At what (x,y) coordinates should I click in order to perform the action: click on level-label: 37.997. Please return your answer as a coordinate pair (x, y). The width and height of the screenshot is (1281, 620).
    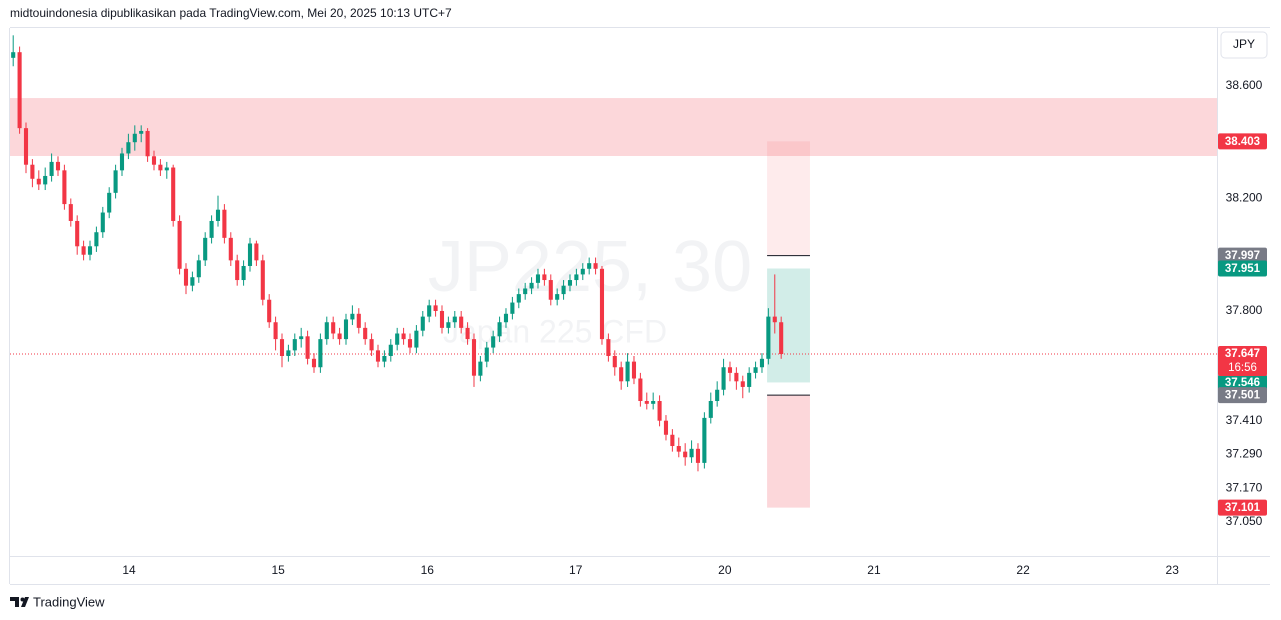
    Looking at the image, I should click on (1242, 256).